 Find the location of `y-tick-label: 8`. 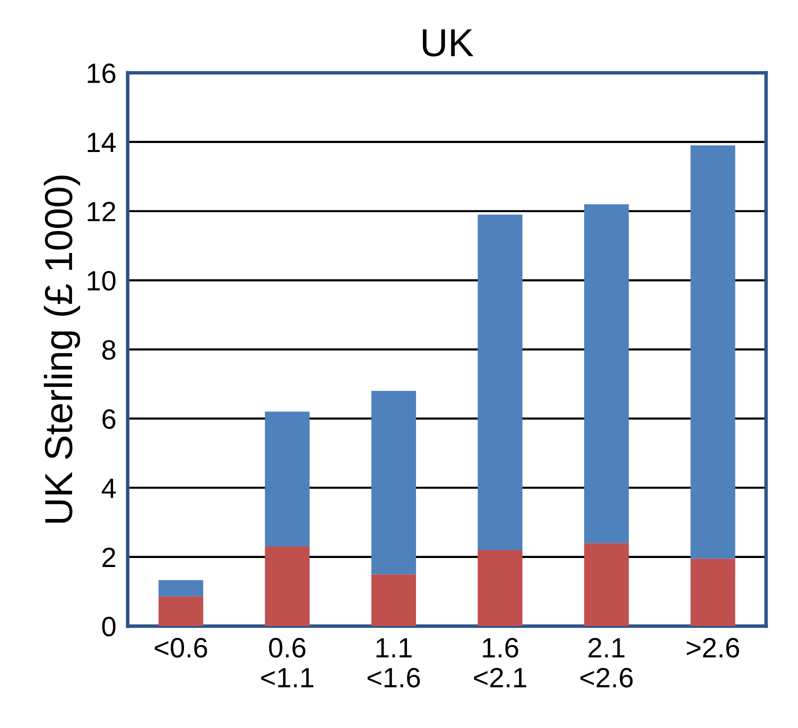

y-tick-label: 8 is located at coordinates (109, 350).